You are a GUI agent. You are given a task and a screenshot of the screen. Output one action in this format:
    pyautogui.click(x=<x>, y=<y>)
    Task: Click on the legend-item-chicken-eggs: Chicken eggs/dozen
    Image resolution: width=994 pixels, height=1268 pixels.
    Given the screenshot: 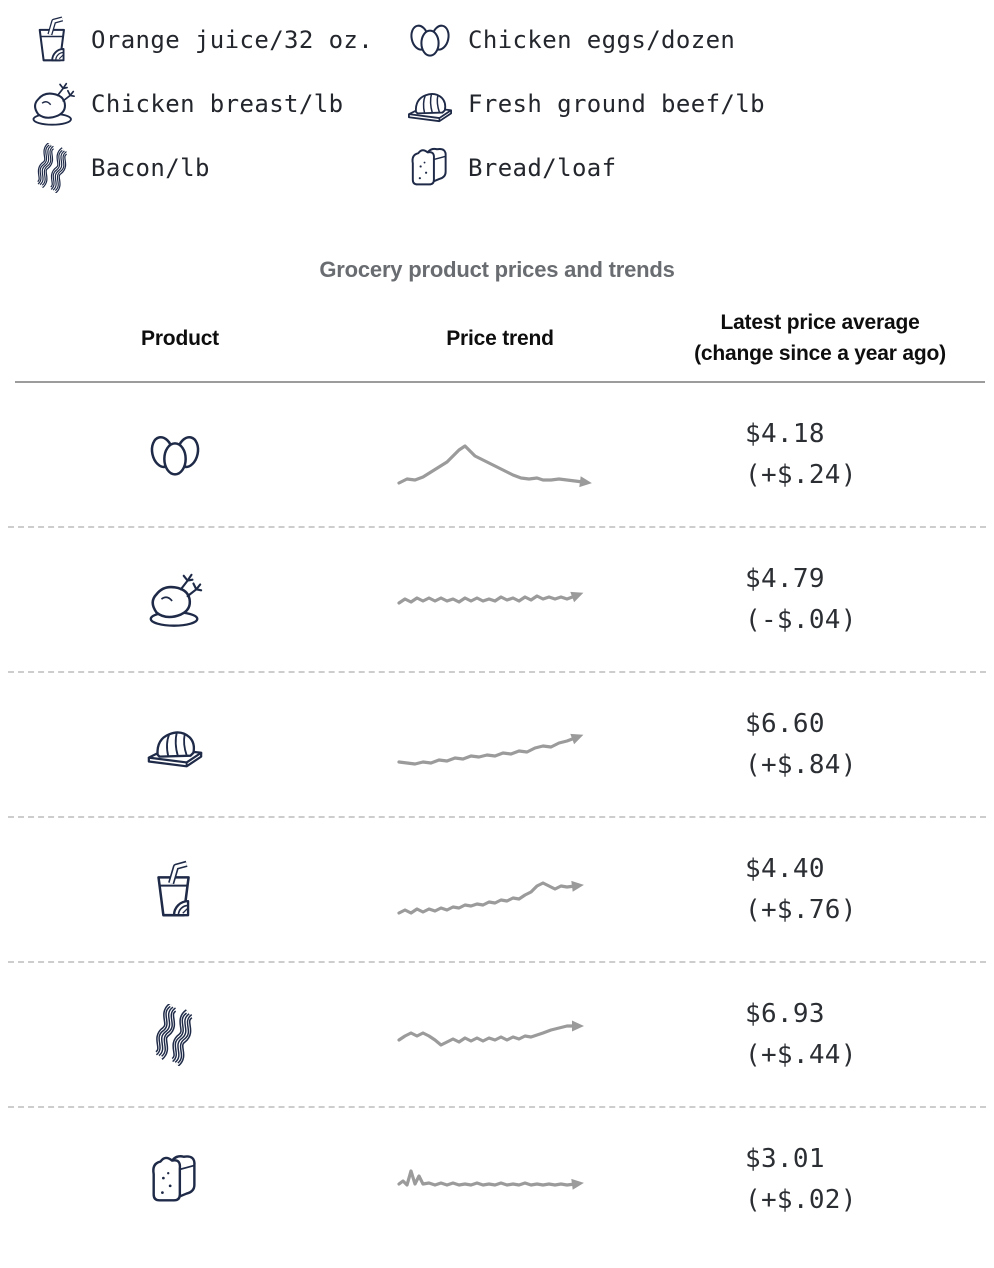 What is the action you would take?
    pyautogui.click(x=585, y=40)
    